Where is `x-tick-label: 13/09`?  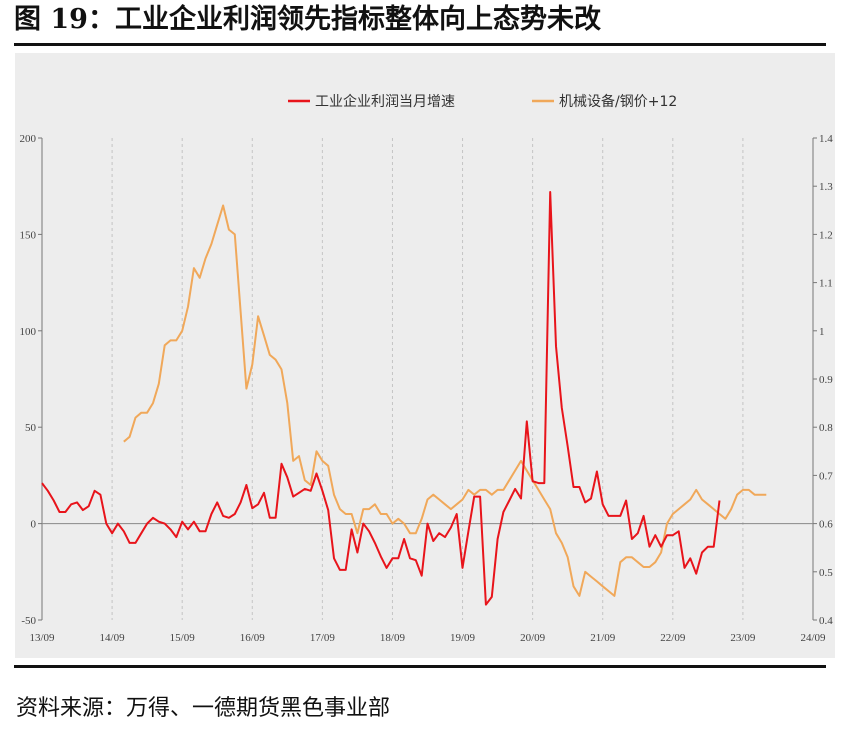 x-tick-label: 13/09 is located at coordinates (42, 638).